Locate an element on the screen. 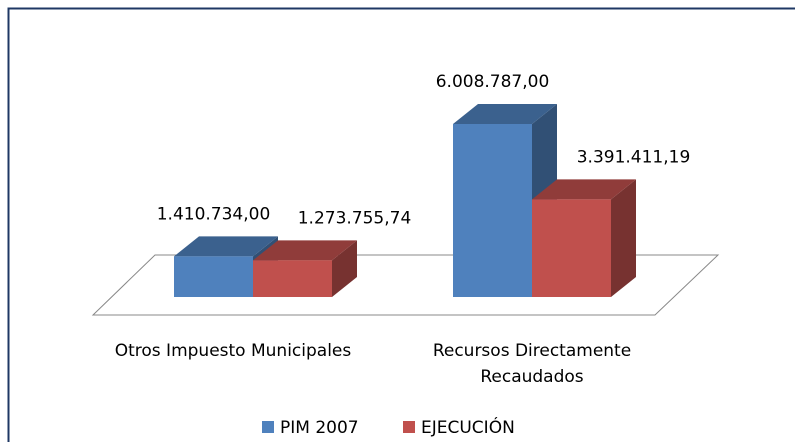 The width and height of the screenshot is (795, 442). x-tick-label: Otros Impuesto Municipales is located at coordinates (233, 351).